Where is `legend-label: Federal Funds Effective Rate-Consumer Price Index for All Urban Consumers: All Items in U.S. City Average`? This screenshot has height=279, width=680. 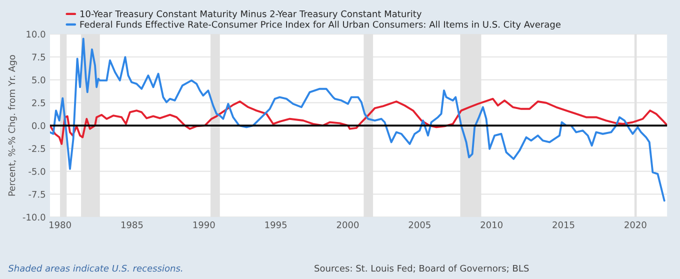
legend-label: Federal Funds Effective Rate-Consumer Price Index for All Urban Consumers: All Items in U.S. City Average is located at coordinates (320, 25).